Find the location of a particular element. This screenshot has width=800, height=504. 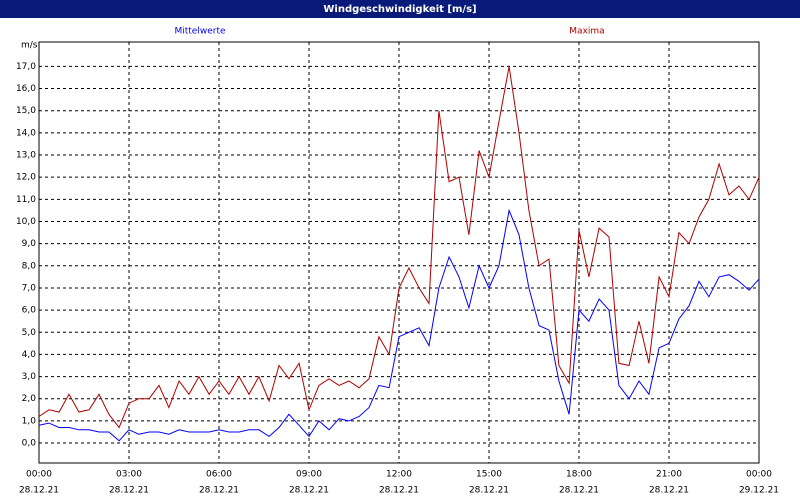

y-tick-label: 9,0 is located at coordinates (29, 244).